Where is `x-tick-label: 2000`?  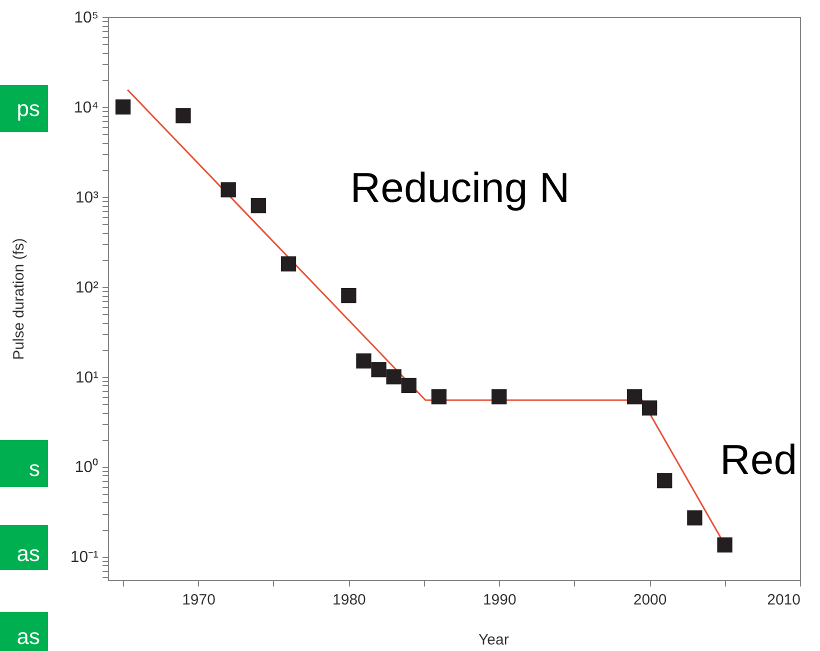 x-tick-label: 2000 is located at coordinates (650, 600).